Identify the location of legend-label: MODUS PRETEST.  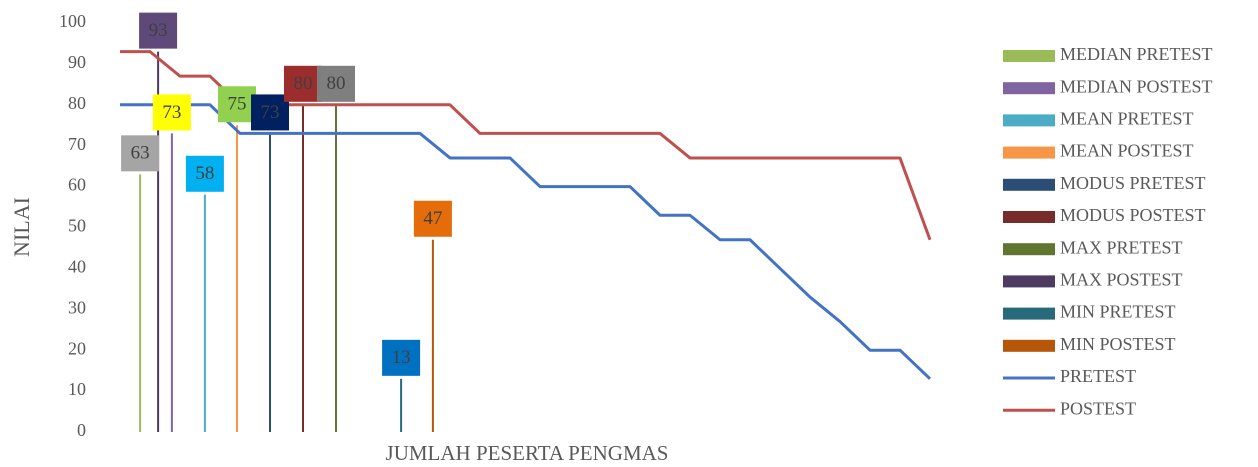
(1133, 183).